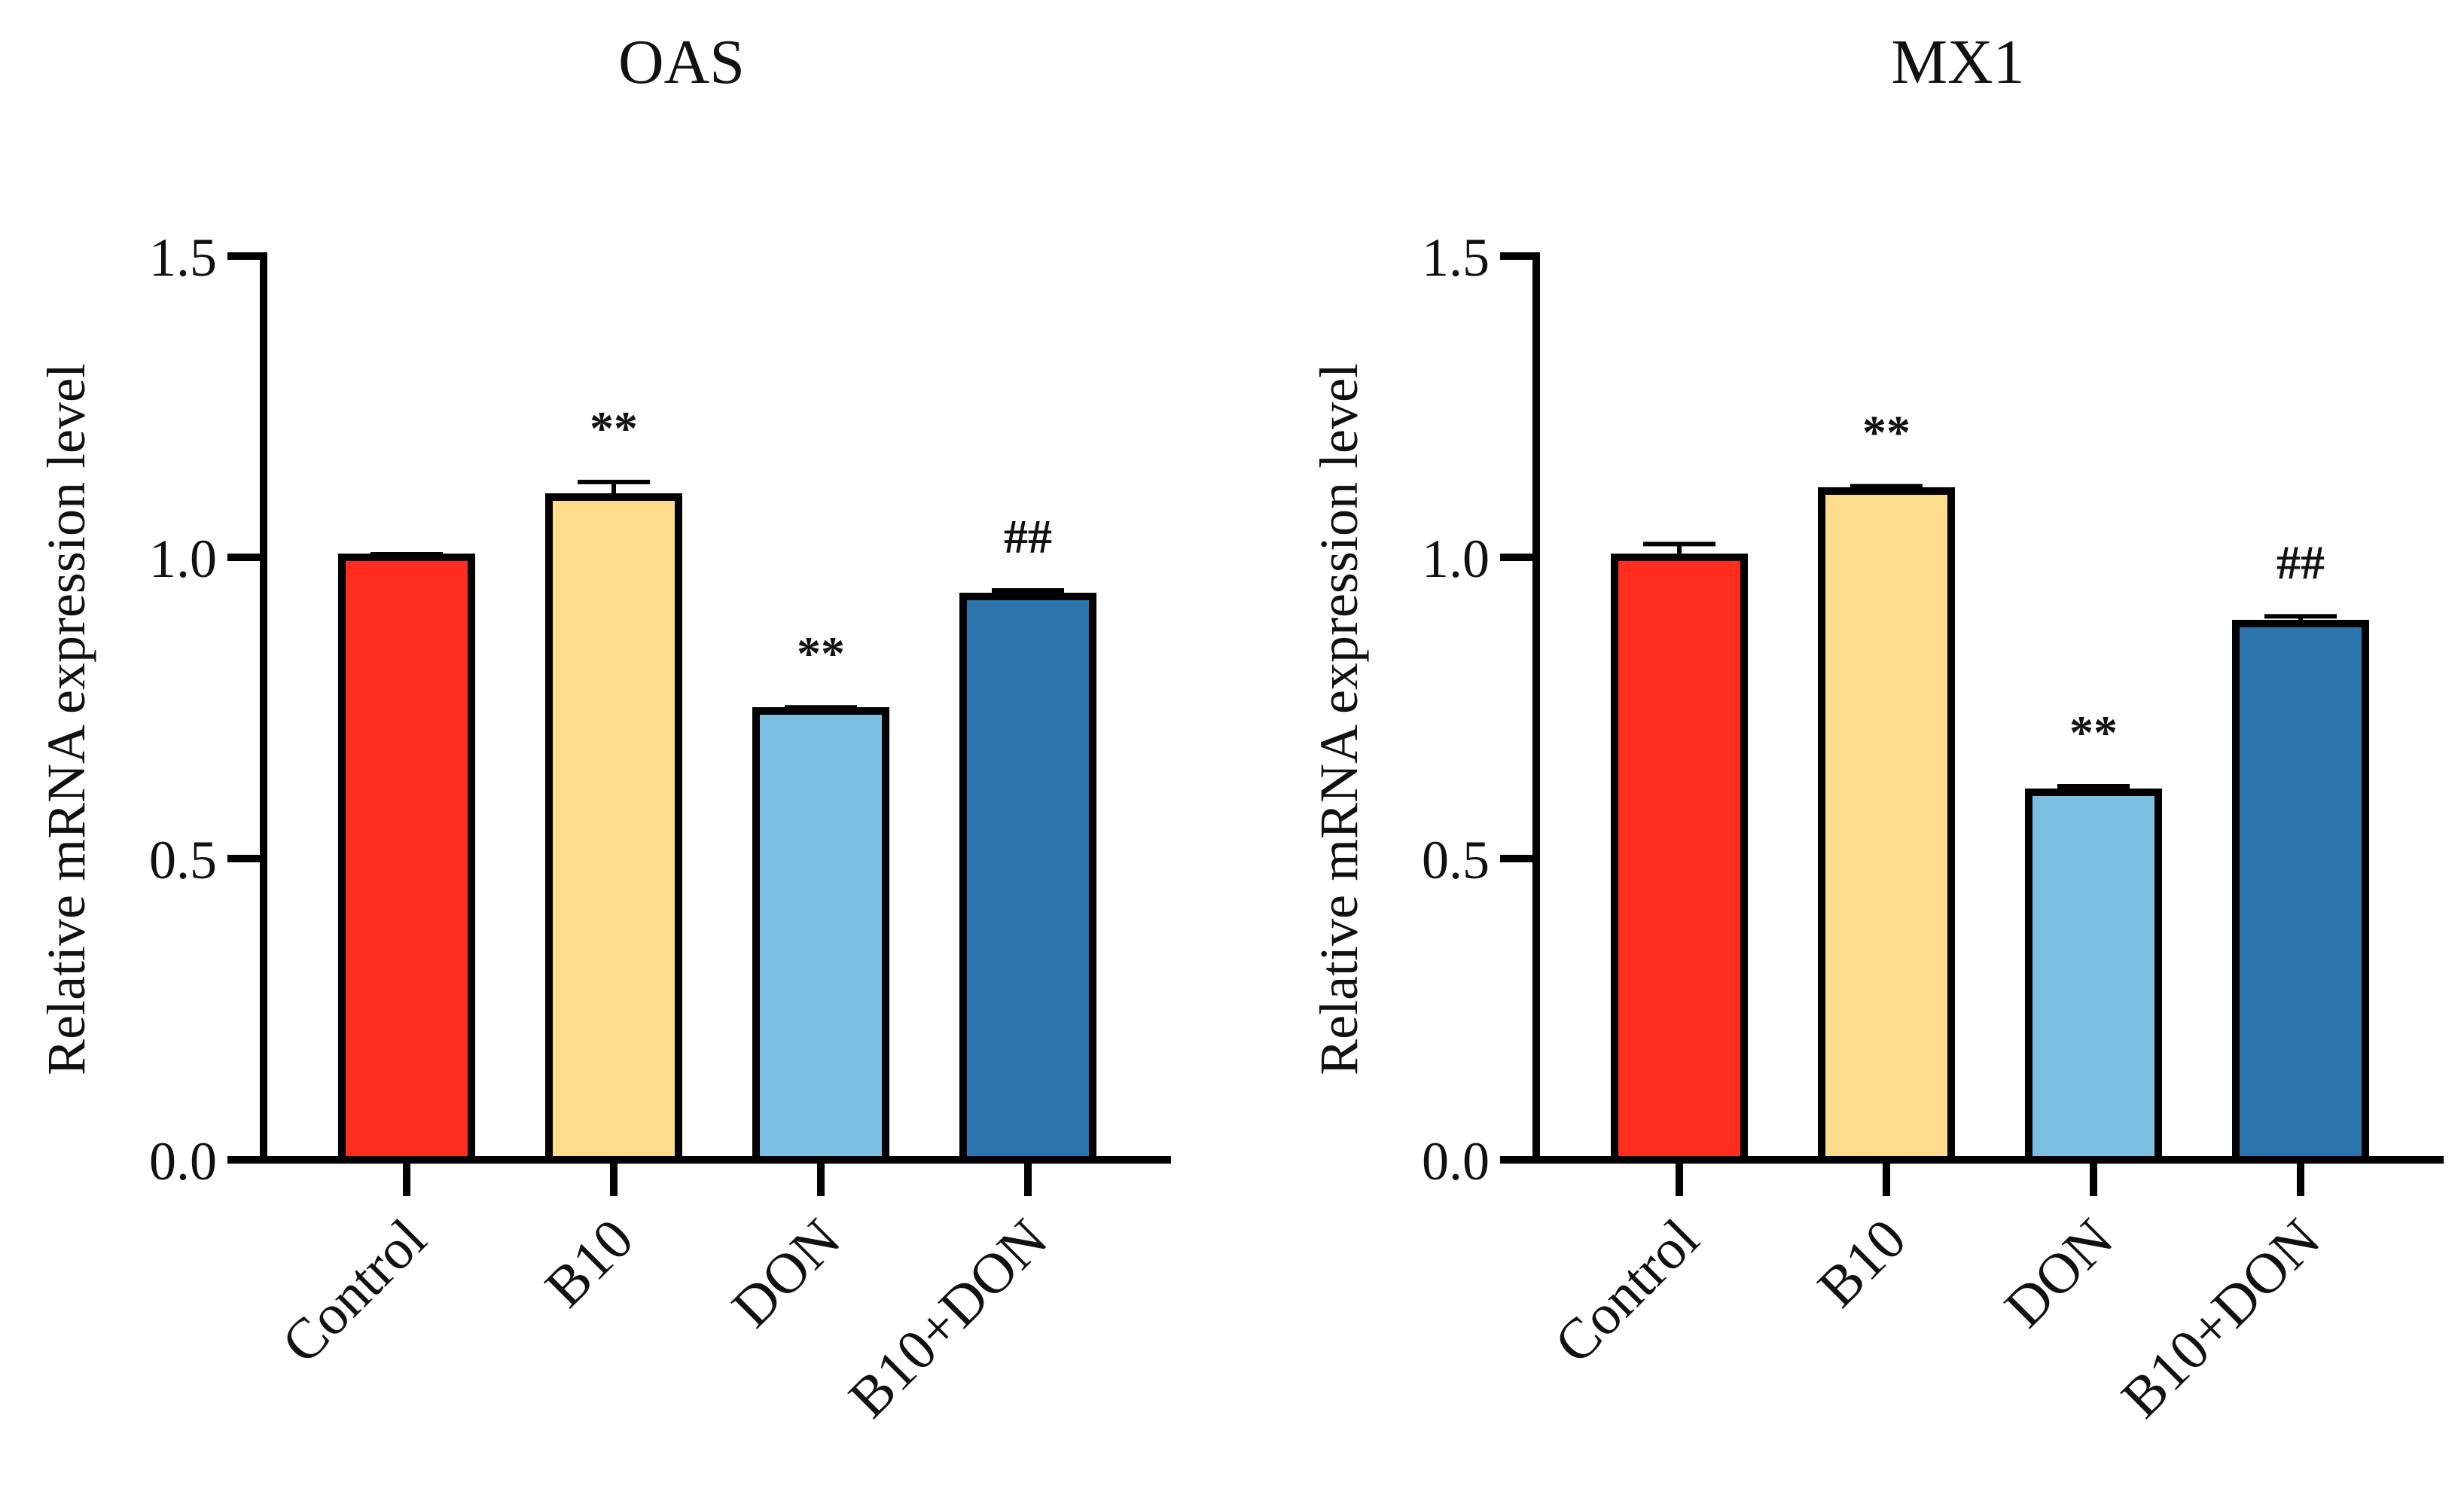  I want to click on chart-title: OAS, so click(681, 62).